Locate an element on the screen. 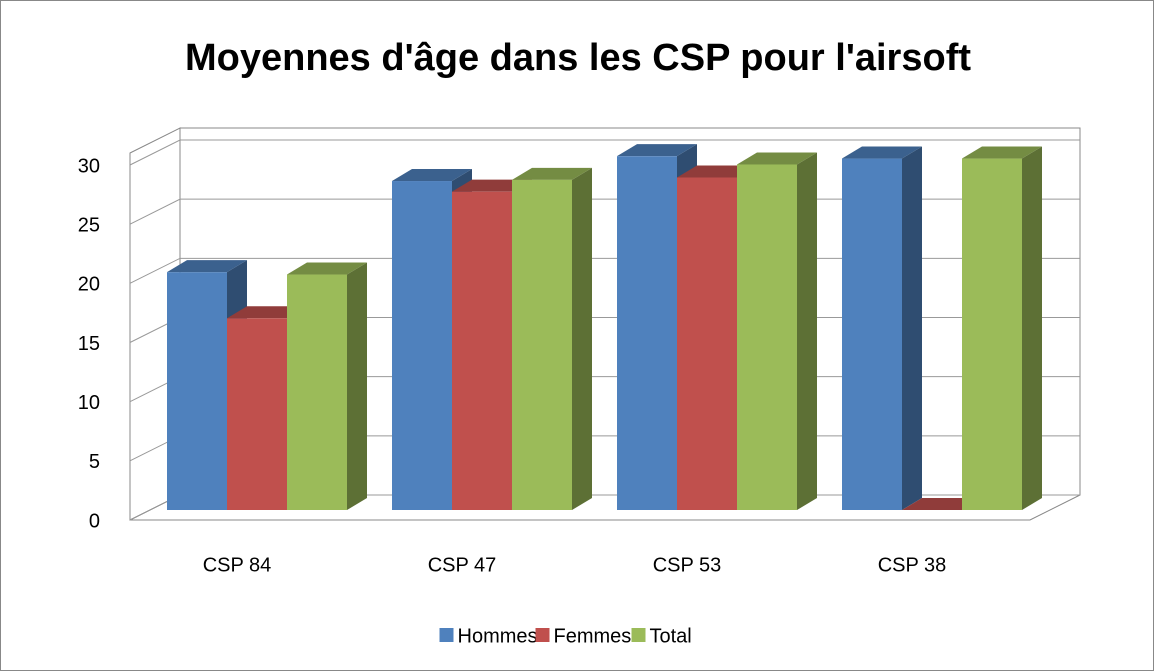 Image resolution: width=1155 pixels, height=672 pixels. grid-line is located at coordinates (604, 152).